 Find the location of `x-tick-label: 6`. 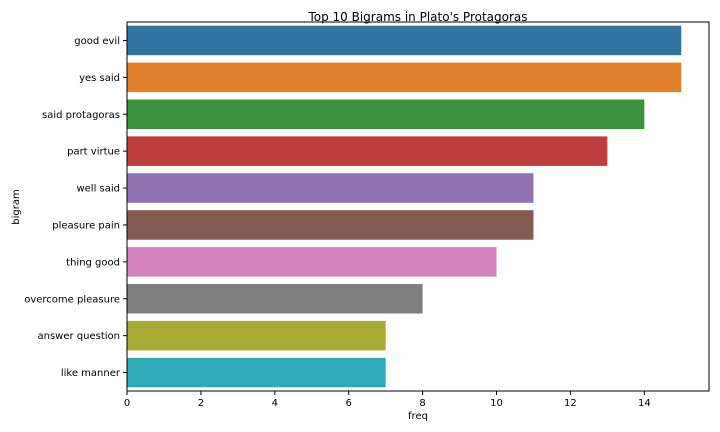

x-tick-label: 6 is located at coordinates (349, 403).